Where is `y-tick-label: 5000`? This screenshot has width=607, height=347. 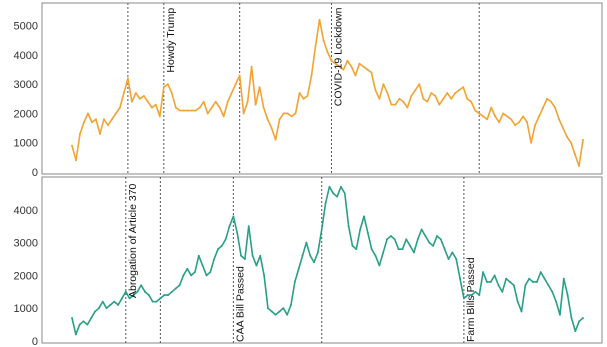
y-tick-label: 5000 is located at coordinates (26, 27).